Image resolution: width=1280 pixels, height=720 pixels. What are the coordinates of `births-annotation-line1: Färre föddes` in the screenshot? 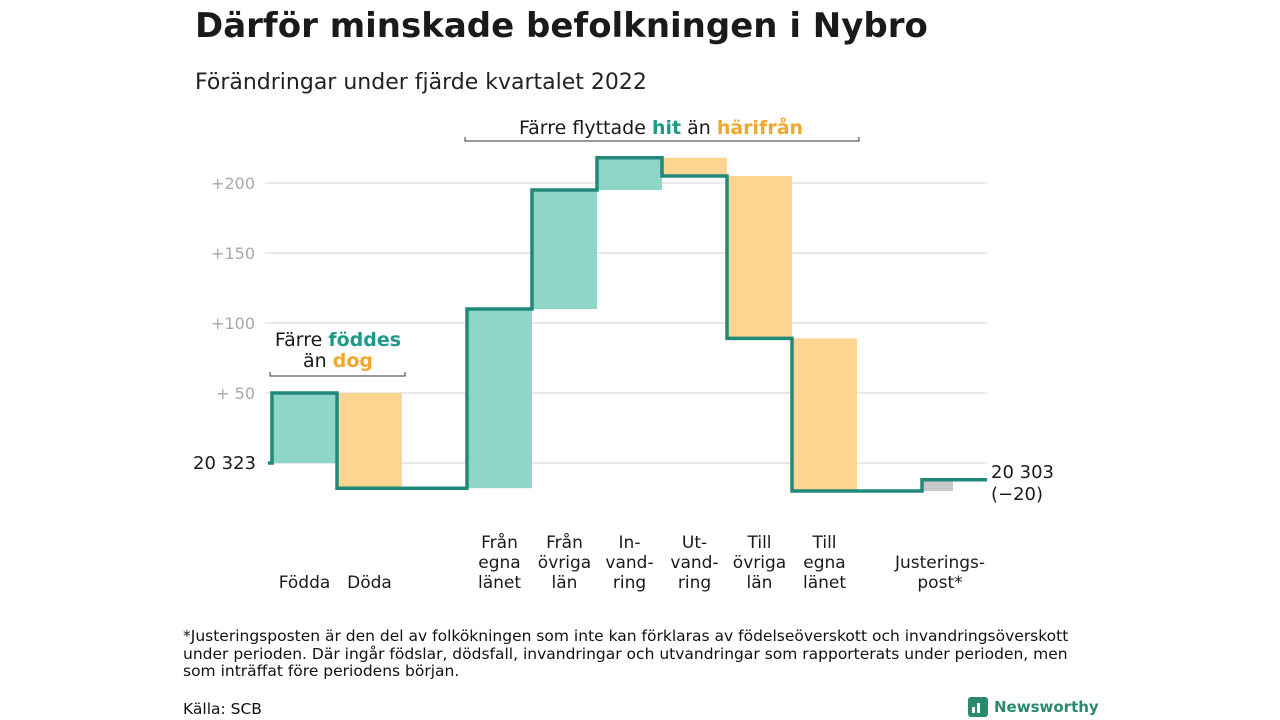 It's located at (338, 340).